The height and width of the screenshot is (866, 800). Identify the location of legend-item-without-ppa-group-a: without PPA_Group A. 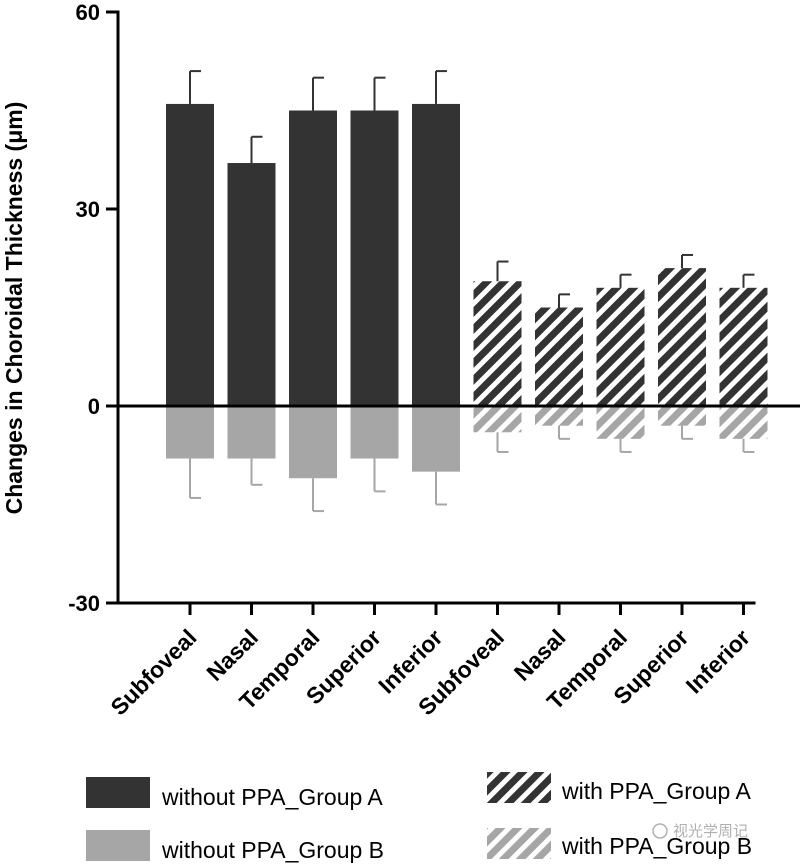
(234, 793).